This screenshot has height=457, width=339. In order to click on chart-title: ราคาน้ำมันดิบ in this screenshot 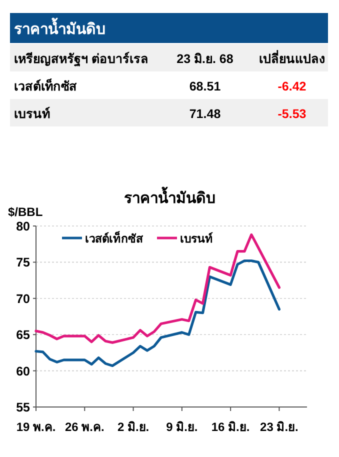, I will do `click(170, 196)`.